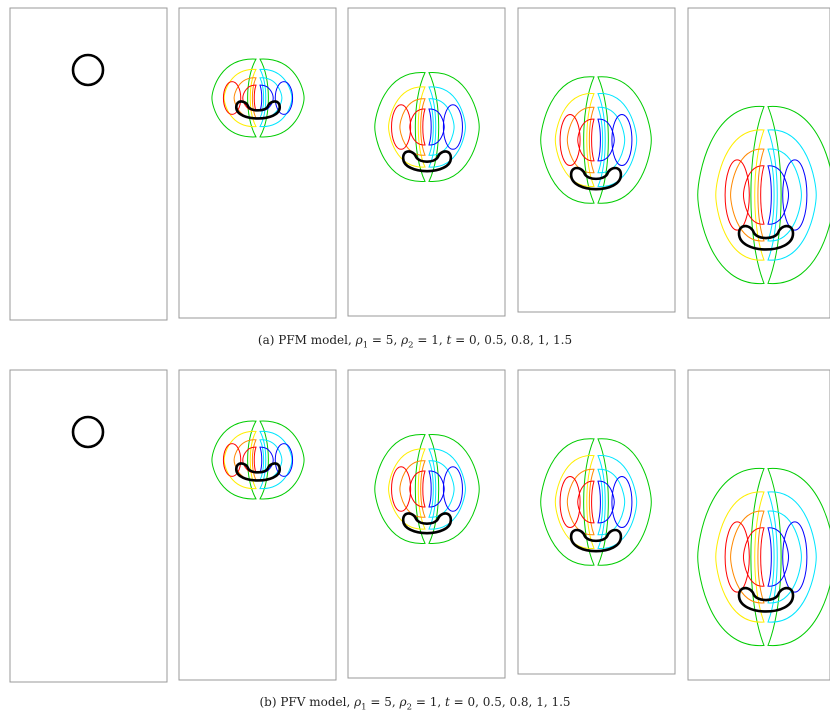 This screenshot has width=830, height=717. Describe the element at coordinates (266, 340) in the screenshot. I see `caption-label: (a)` at that location.